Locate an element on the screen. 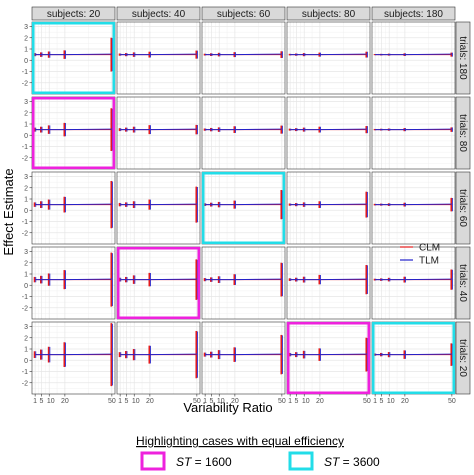 This screenshot has height=475, width=474. series-legend: CLM TLM is located at coordinates (420, 255).